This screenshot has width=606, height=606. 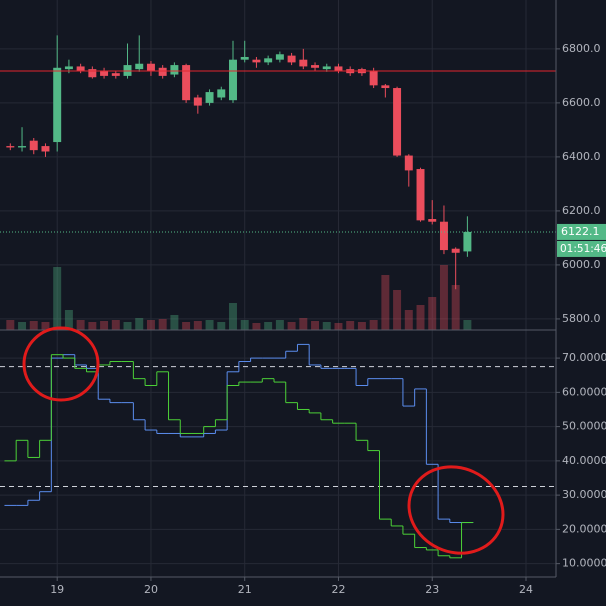 What do you see at coordinates (584, 391) in the screenshot?
I see `y-tick-label: 60.0000` at bounding box center [584, 391].